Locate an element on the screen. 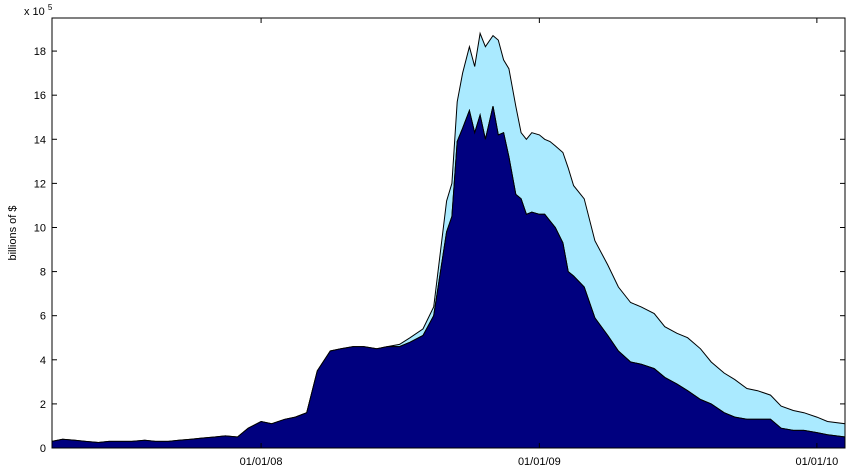 The height and width of the screenshot is (476, 849). y-exponent-label: x 10 5 is located at coordinates (38, 10).